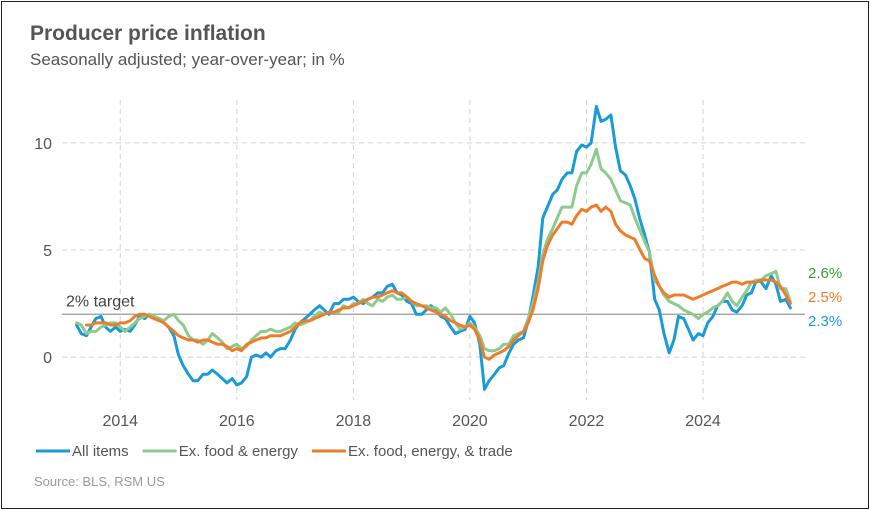 The width and height of the screenshot is (870, 510). I want to click on x-tick-label: 2020, so click(470, 421).